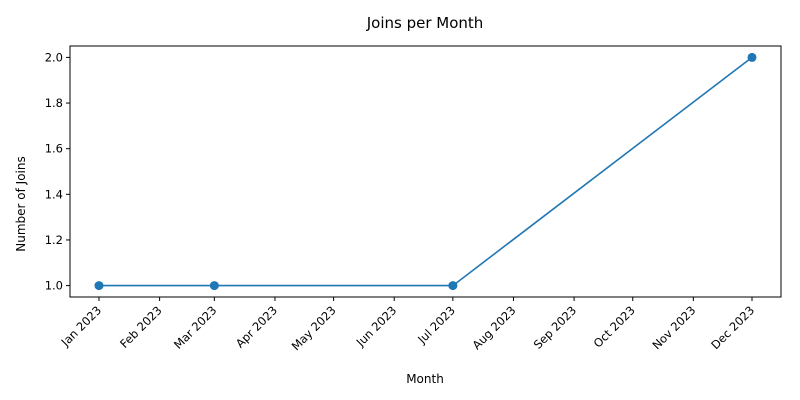 This screenshot has height=400, width=800. What do you see at coordinates (256, 326) in the screenshot?
I see `x-tick-label: Apr 2023` at bounding box center [256, 326].